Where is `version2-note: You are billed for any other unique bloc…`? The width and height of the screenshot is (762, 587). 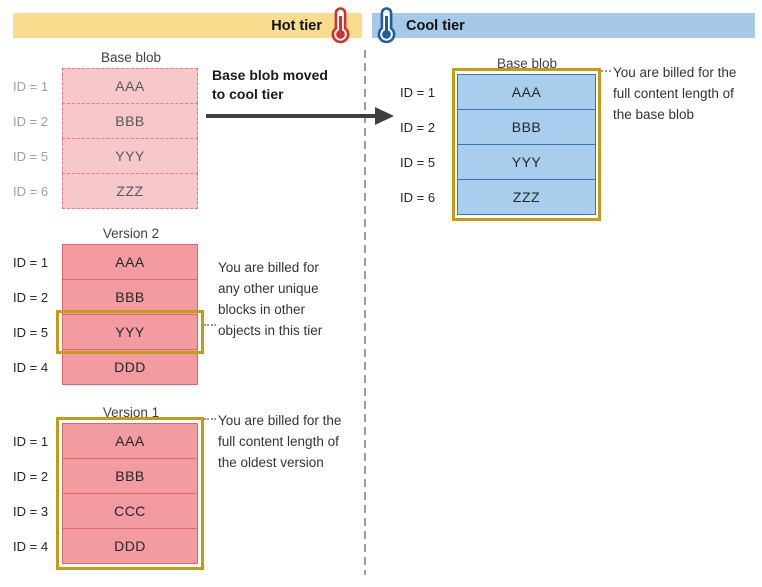
version2-note: You are billed for any other unique bloc… is located at coordinates (270, 299).